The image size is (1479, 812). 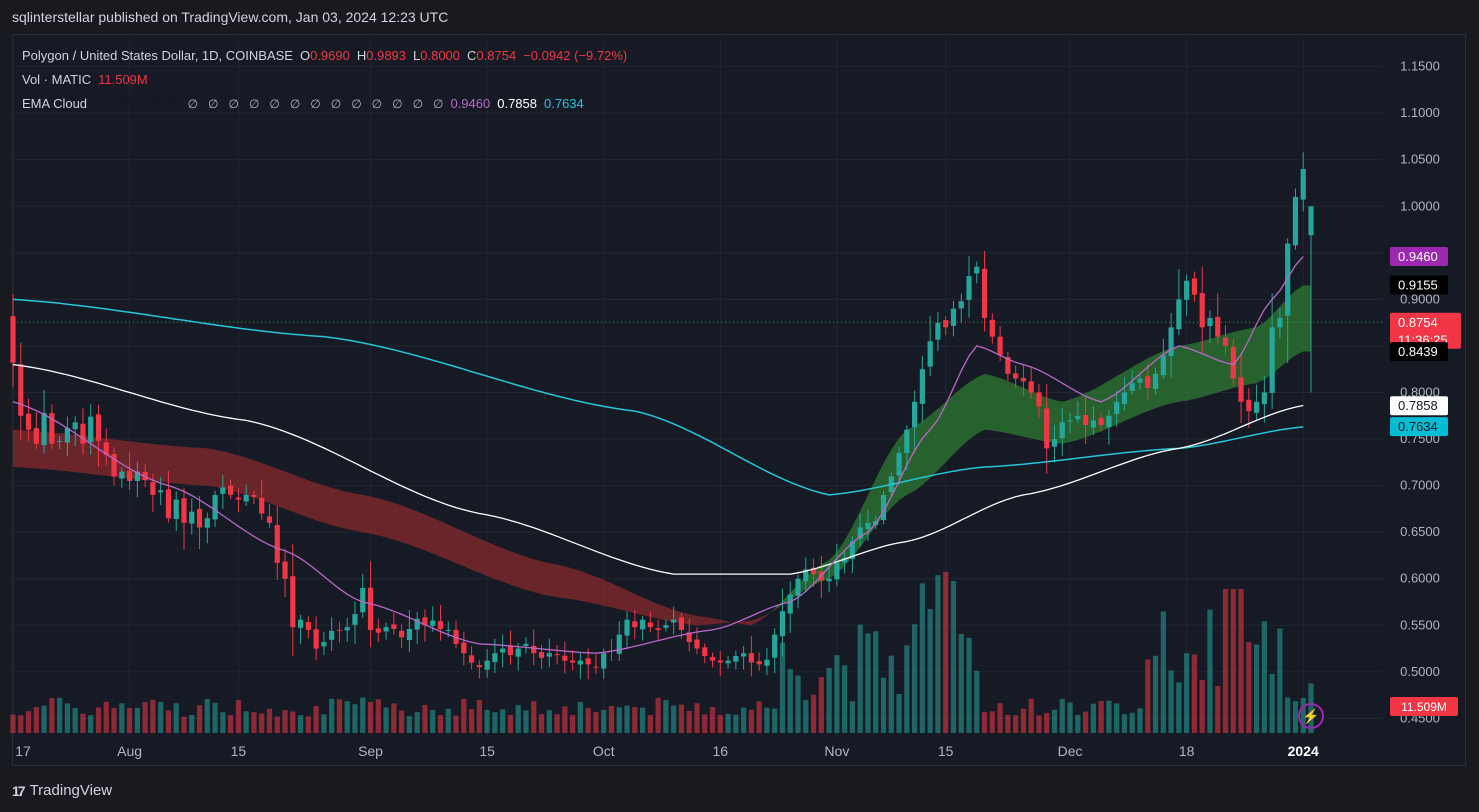 What do you see at coordinates (274, 104) in the screenshot?
I see `ema-empty-4: ∅` at bounding box center [274, 104].